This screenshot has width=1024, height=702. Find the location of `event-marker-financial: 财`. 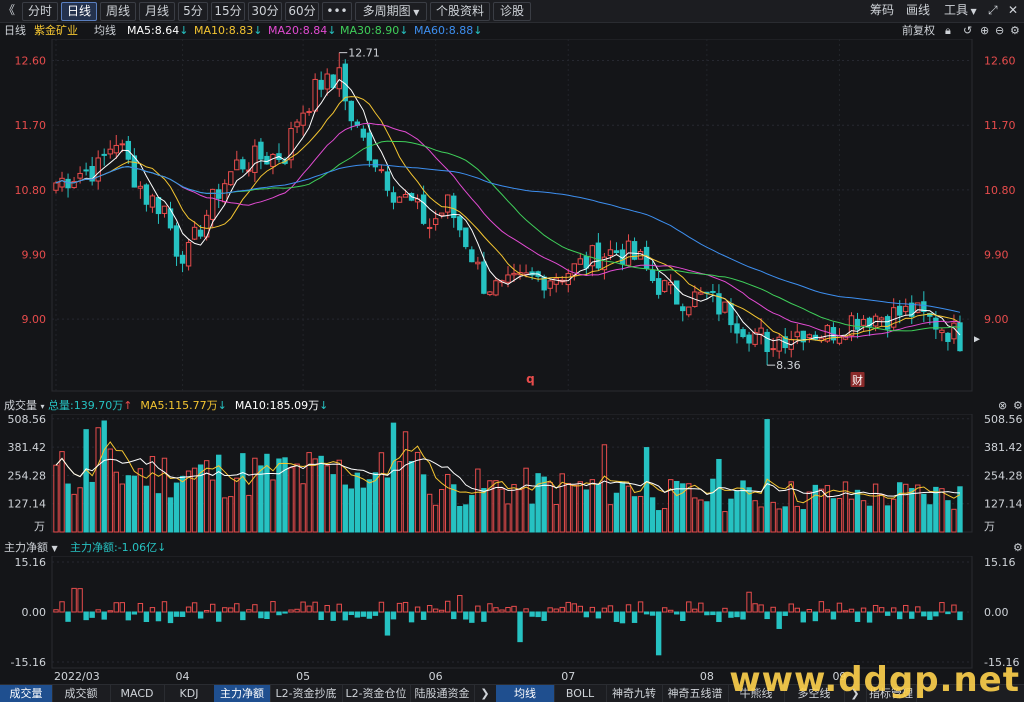

event-marker-financial: 财 is located at coordinates (857, 379).